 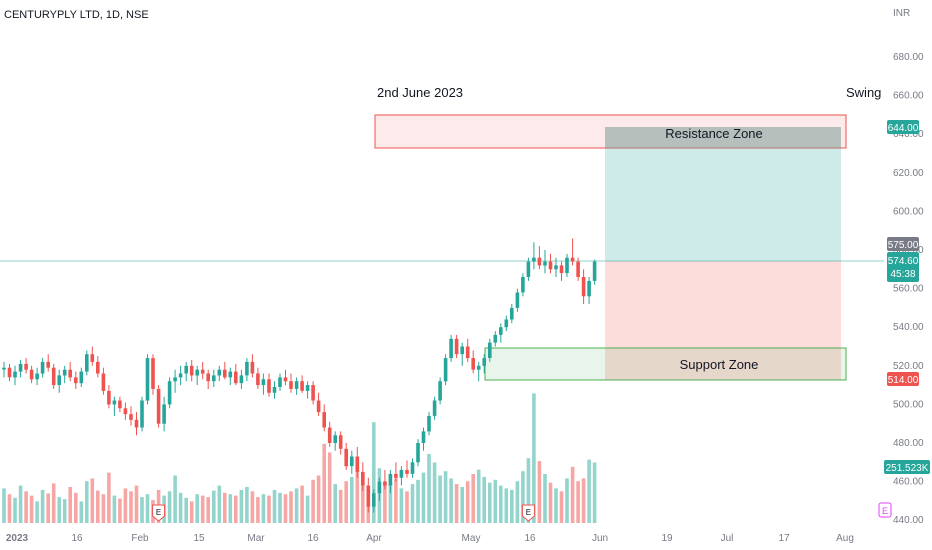 I want to click on symbol-title: CENTURYPLY LTD, 1D, NSE, so click(x=76, y=15).